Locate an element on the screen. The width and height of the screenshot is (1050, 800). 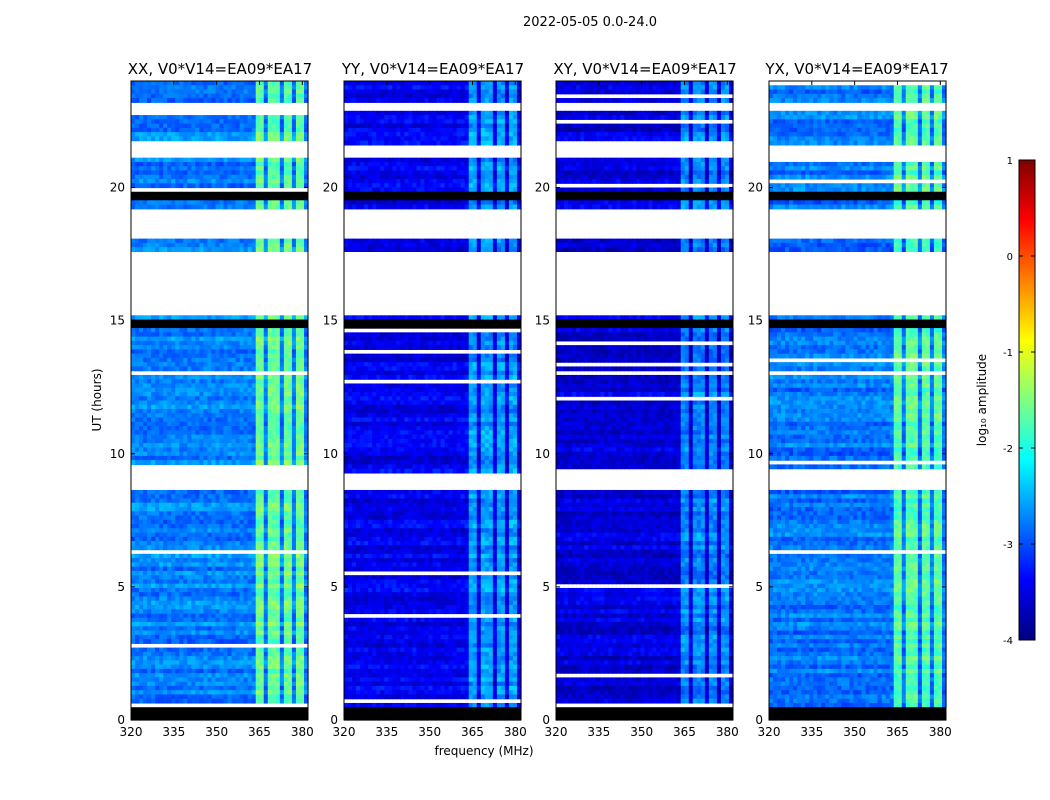
heatmap-xx is located at coordinates (220, 401).